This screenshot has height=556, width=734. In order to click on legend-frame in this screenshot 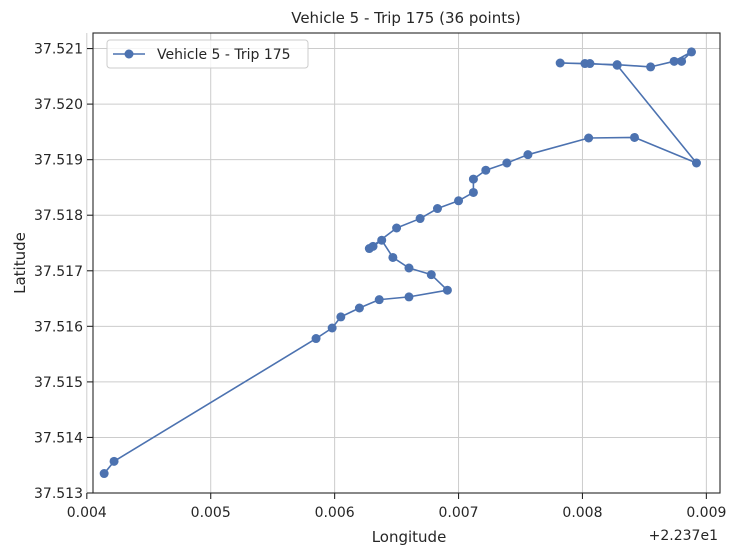, I will do `click(207, 54)`.